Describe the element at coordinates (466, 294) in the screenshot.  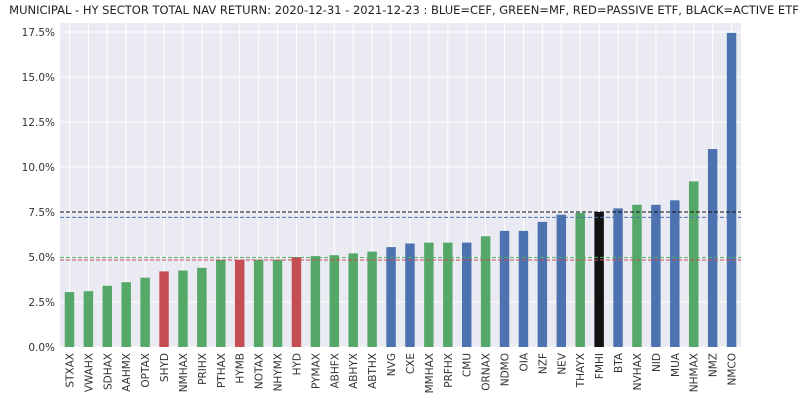
I see `bar-cmu` at that location.